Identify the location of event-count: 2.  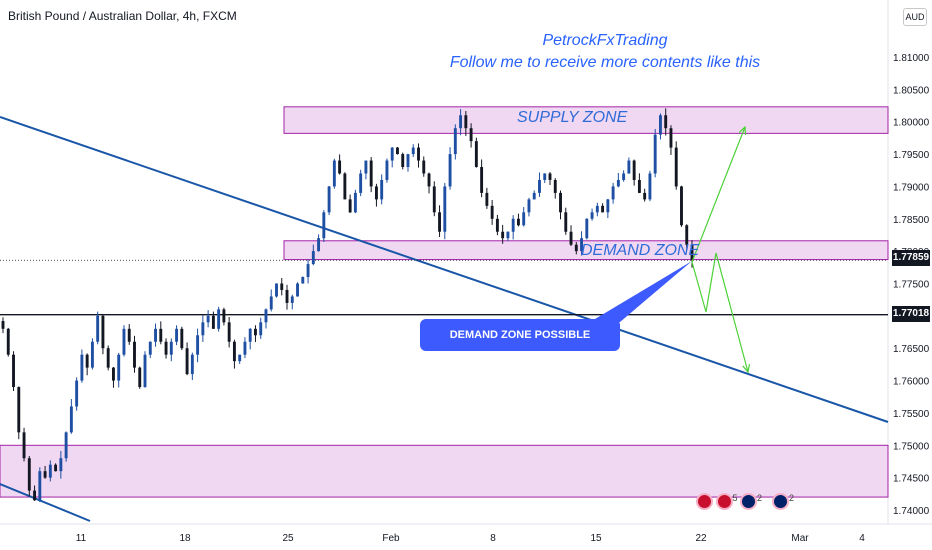
(760, 498).